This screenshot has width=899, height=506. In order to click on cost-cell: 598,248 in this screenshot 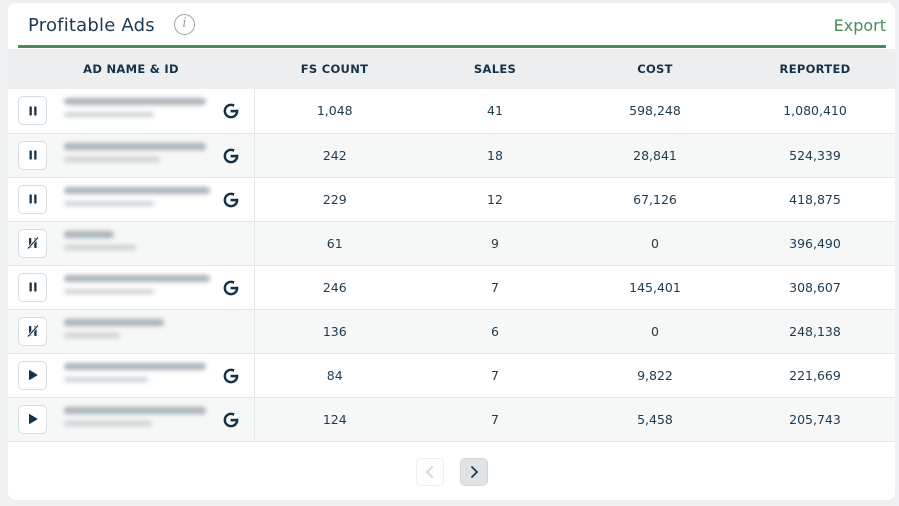, I will do `click(655, 111)`.